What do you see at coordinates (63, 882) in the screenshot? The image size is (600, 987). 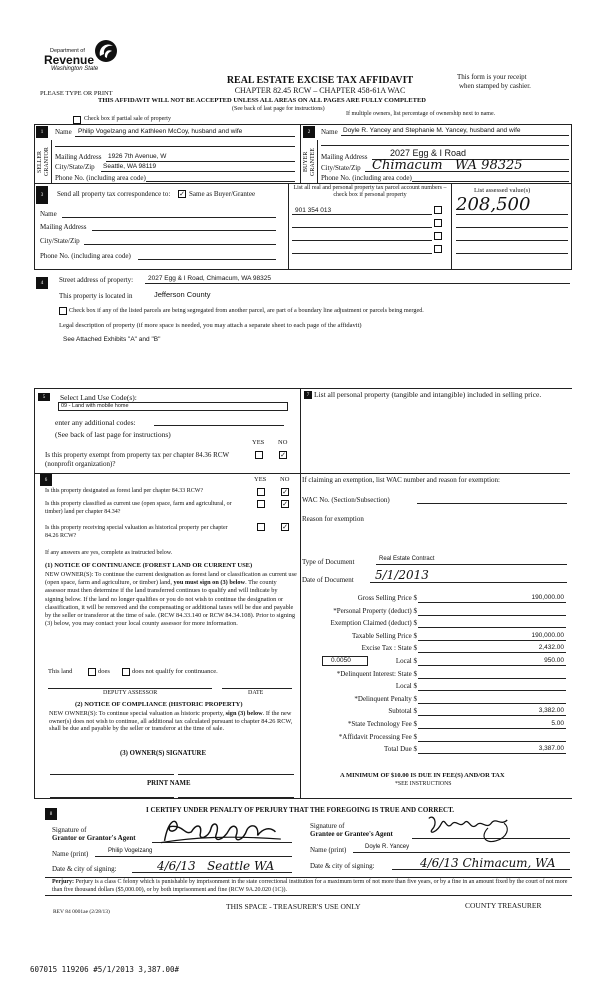 I see `perjury-bold: Perjury:` at bounding box center [63, 882].